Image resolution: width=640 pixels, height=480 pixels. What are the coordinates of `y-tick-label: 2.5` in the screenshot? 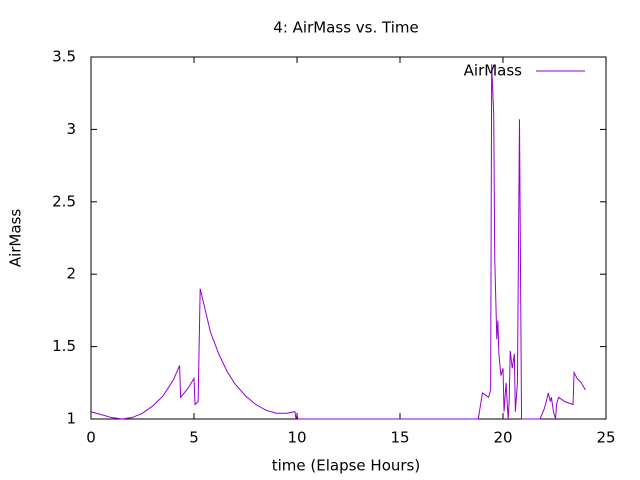 It's located at (64, 201).